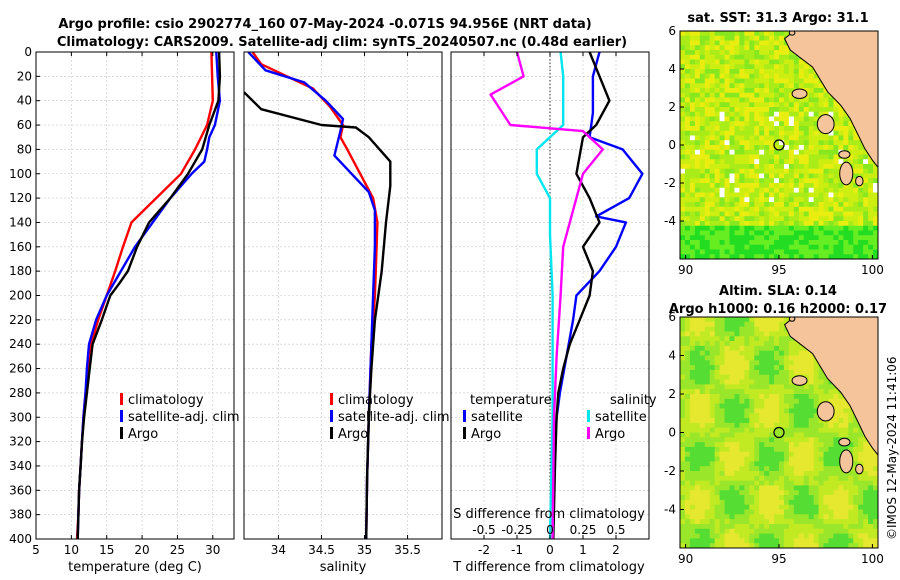  What do you see at coordinates (548, 567) in the screenshot?
I see `difference-xlabel: T difference from climatology` at bounding box center [548, 567].